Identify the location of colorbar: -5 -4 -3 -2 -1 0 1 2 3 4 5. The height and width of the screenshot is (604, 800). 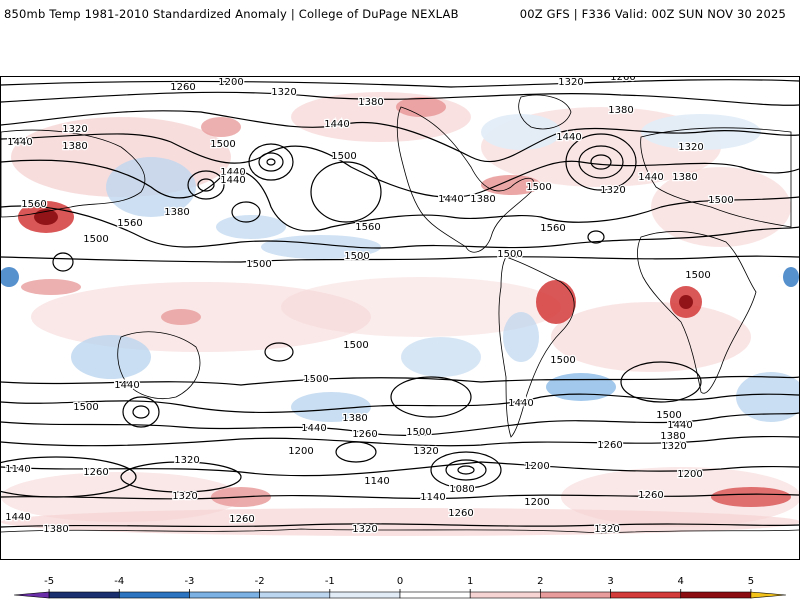
(400, 586).